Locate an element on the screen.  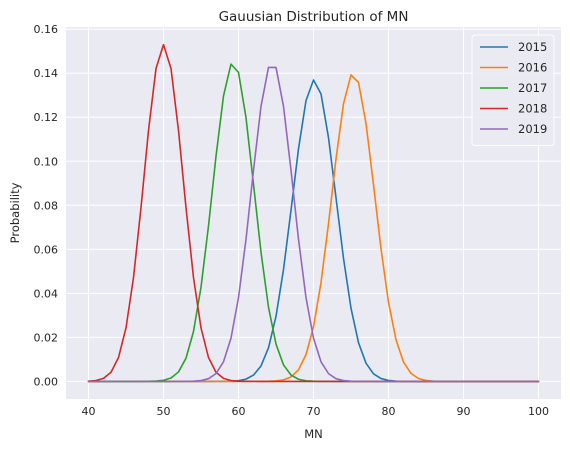
y-tick-label: 0.06 is located at coordinates (46, 249).